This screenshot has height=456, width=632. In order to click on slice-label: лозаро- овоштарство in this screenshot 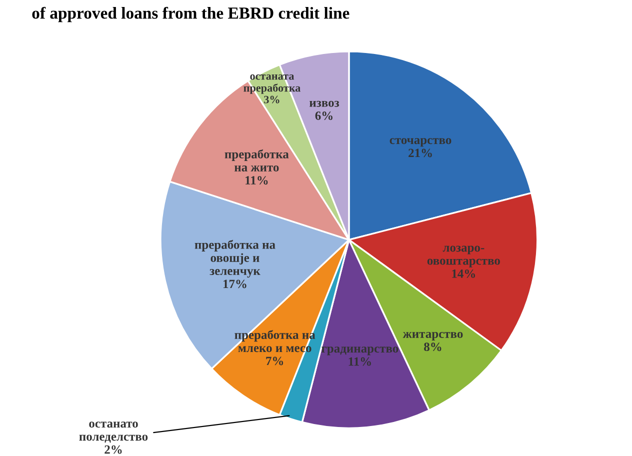, I will do `click(463, 257)`.